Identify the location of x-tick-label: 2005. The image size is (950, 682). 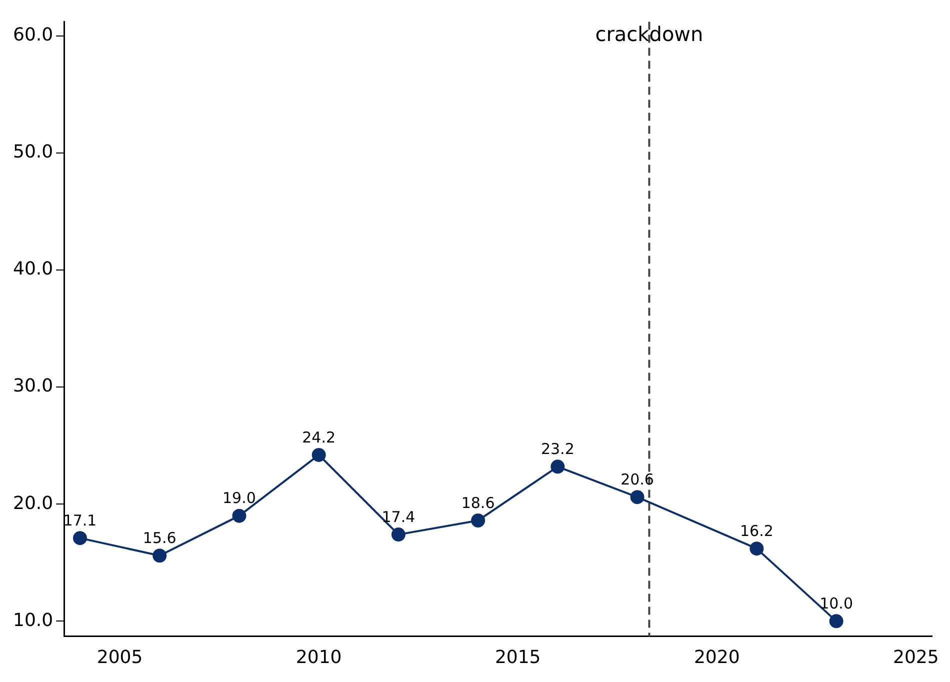
(119, 657).